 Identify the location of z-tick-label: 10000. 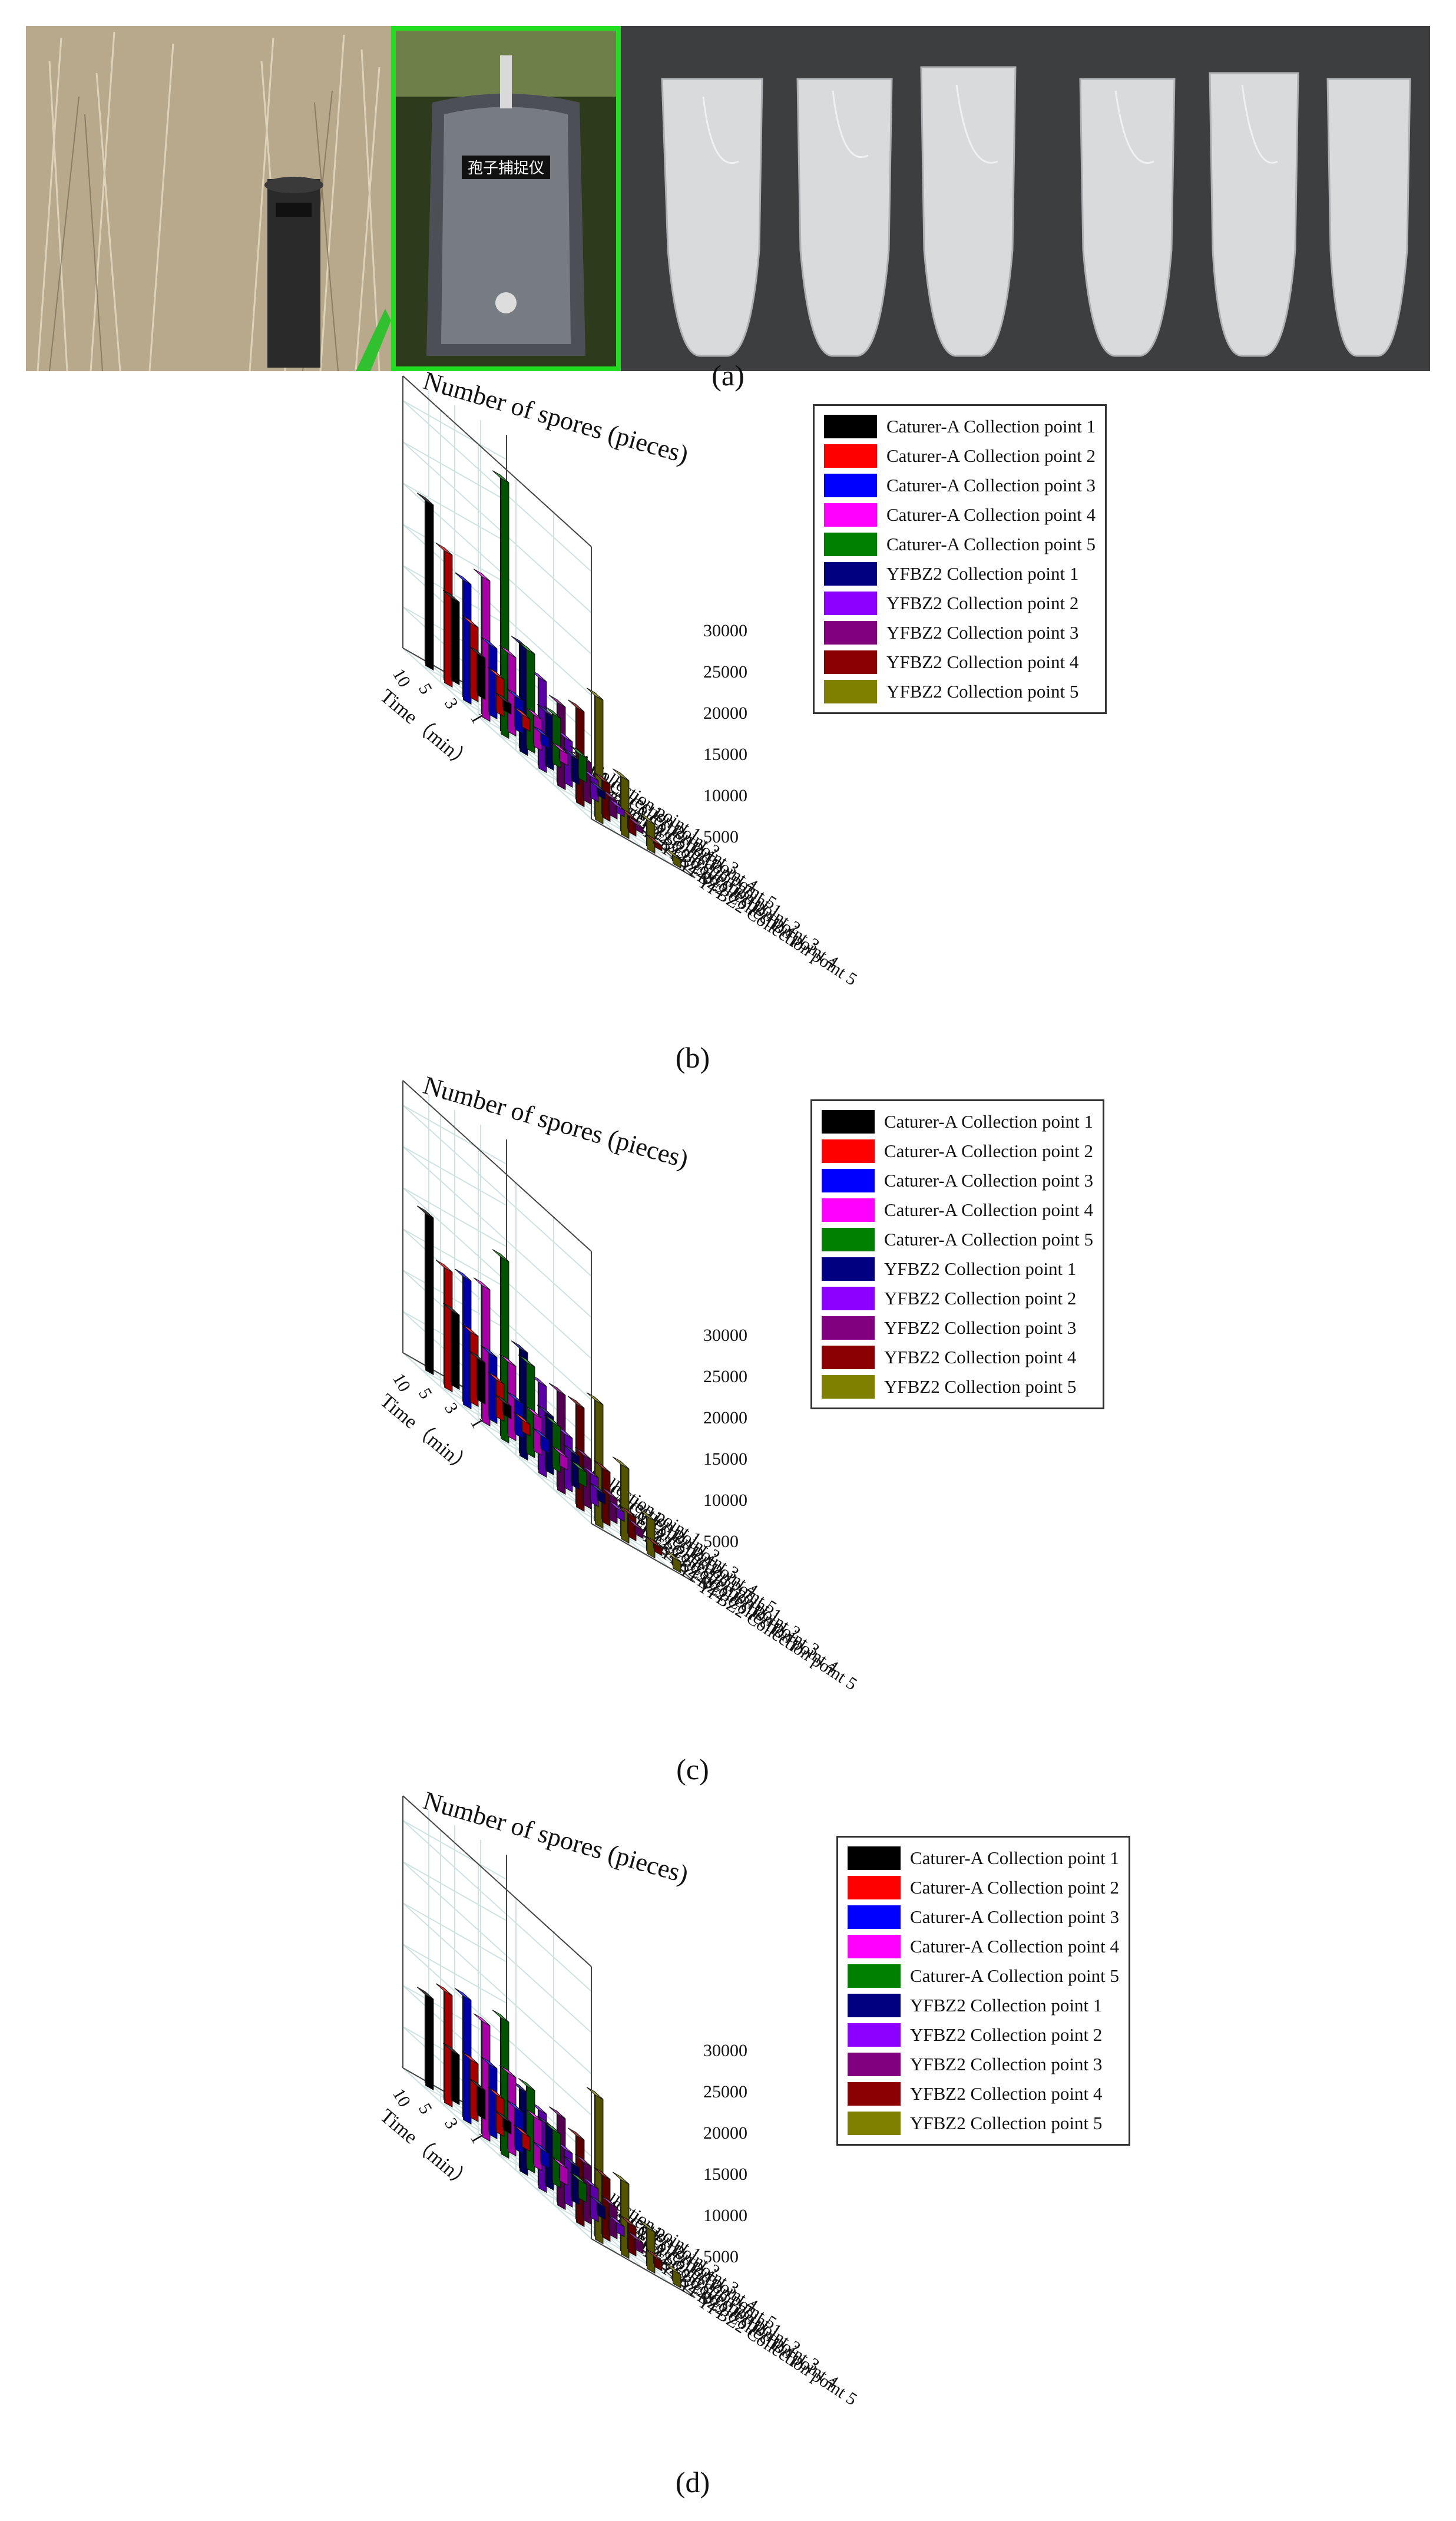
(725, 2215).